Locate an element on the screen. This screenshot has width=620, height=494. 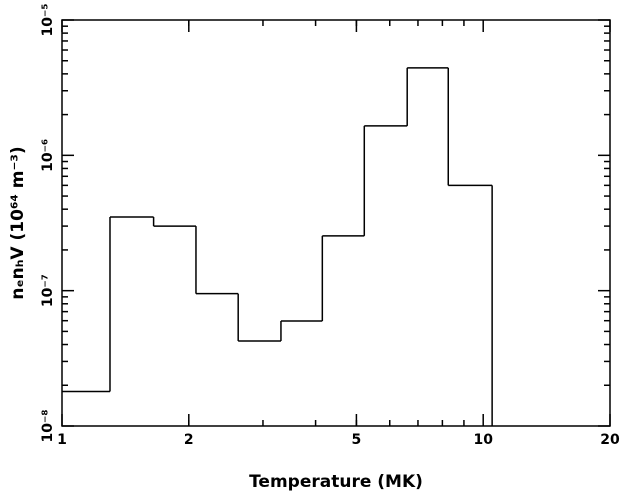
y-tick-label: 10⁻⁷ is located at coordinates (48, 290).